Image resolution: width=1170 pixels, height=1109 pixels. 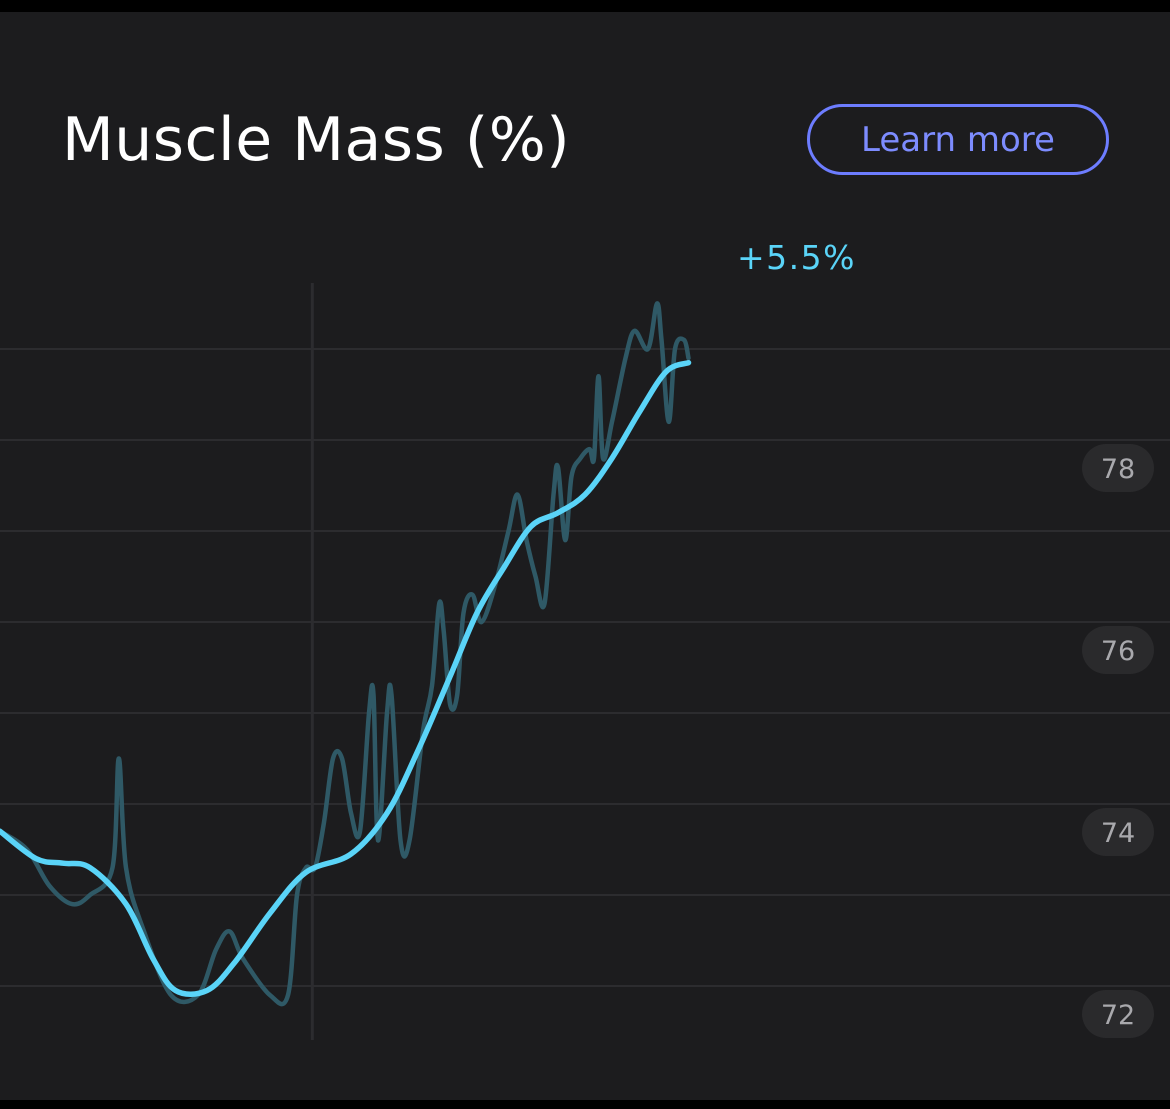 I want to click on y-tick: 74, so click(x=1118, y=832).